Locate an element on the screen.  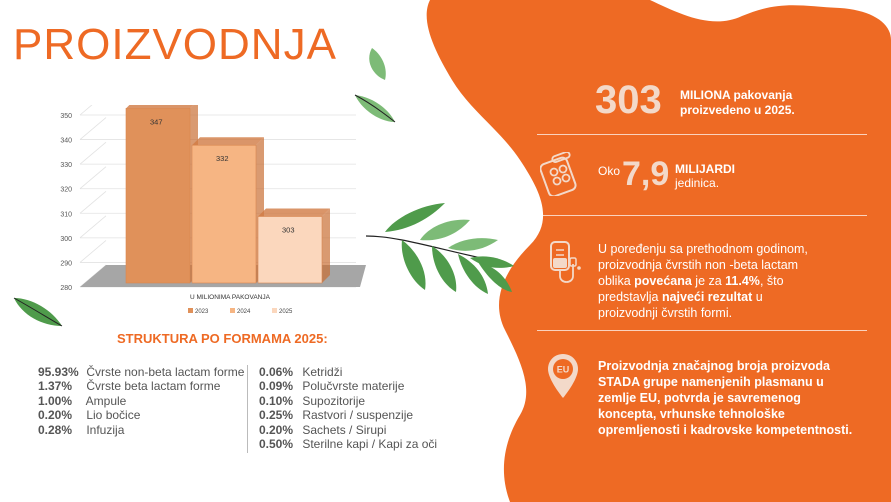
legend-label: 2024 is located at coordinates (244, 312).